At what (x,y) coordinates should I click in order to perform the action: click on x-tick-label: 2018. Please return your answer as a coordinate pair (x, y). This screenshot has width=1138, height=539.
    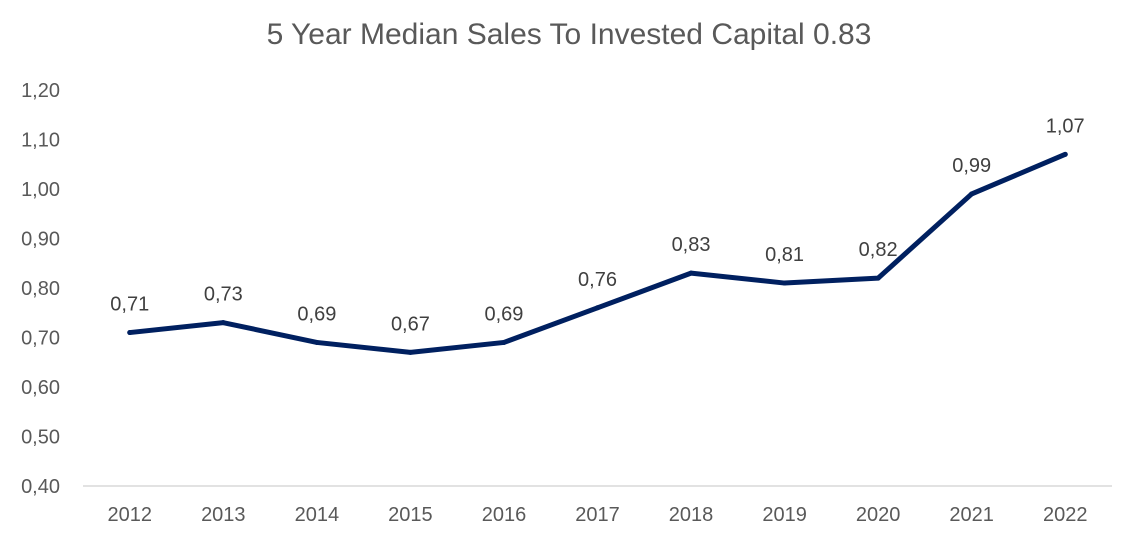
    Looking at the image, I should click on (691, 515).